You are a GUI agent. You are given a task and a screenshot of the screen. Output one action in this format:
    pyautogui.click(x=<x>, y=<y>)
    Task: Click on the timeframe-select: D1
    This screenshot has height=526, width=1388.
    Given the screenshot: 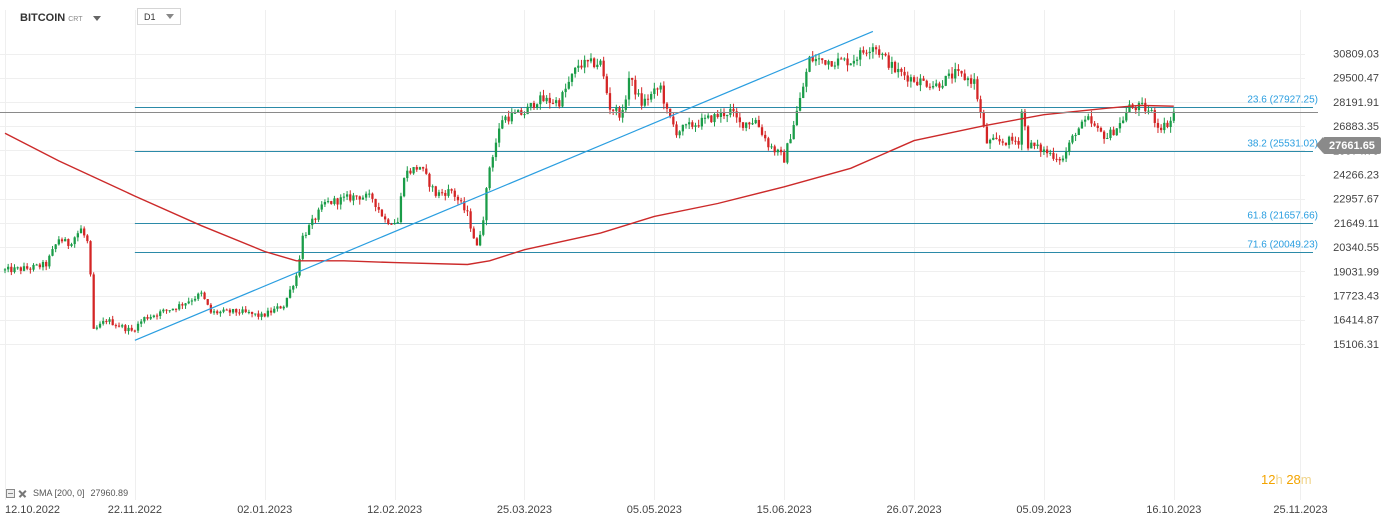 What is the action you would take?
    pyautogui.click(x=159, y=16)
    